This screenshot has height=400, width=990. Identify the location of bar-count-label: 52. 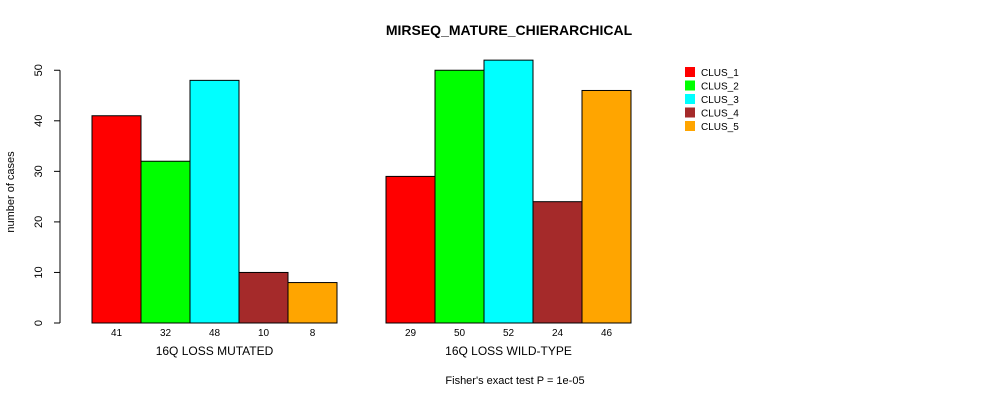
(509, 333).